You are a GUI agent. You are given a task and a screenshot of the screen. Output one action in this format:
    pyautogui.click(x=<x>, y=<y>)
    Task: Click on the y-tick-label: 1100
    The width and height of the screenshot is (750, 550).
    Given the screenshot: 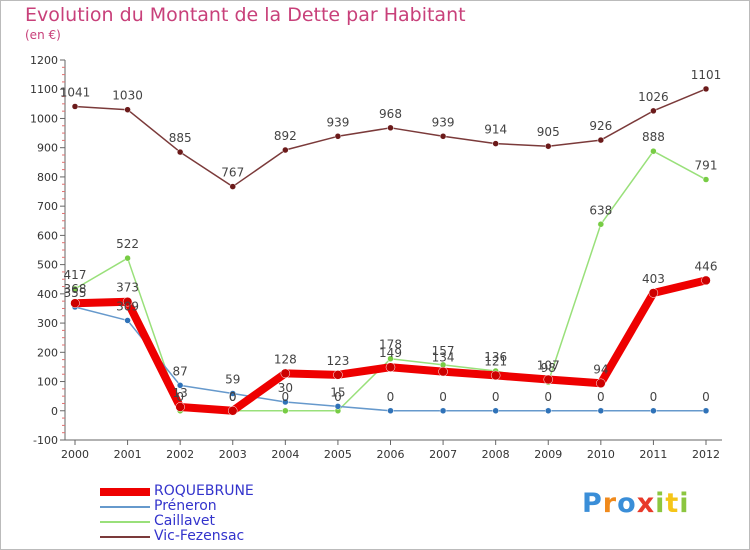 What is the action you would take?
    pyautogui.click(x=44, y=89)
    